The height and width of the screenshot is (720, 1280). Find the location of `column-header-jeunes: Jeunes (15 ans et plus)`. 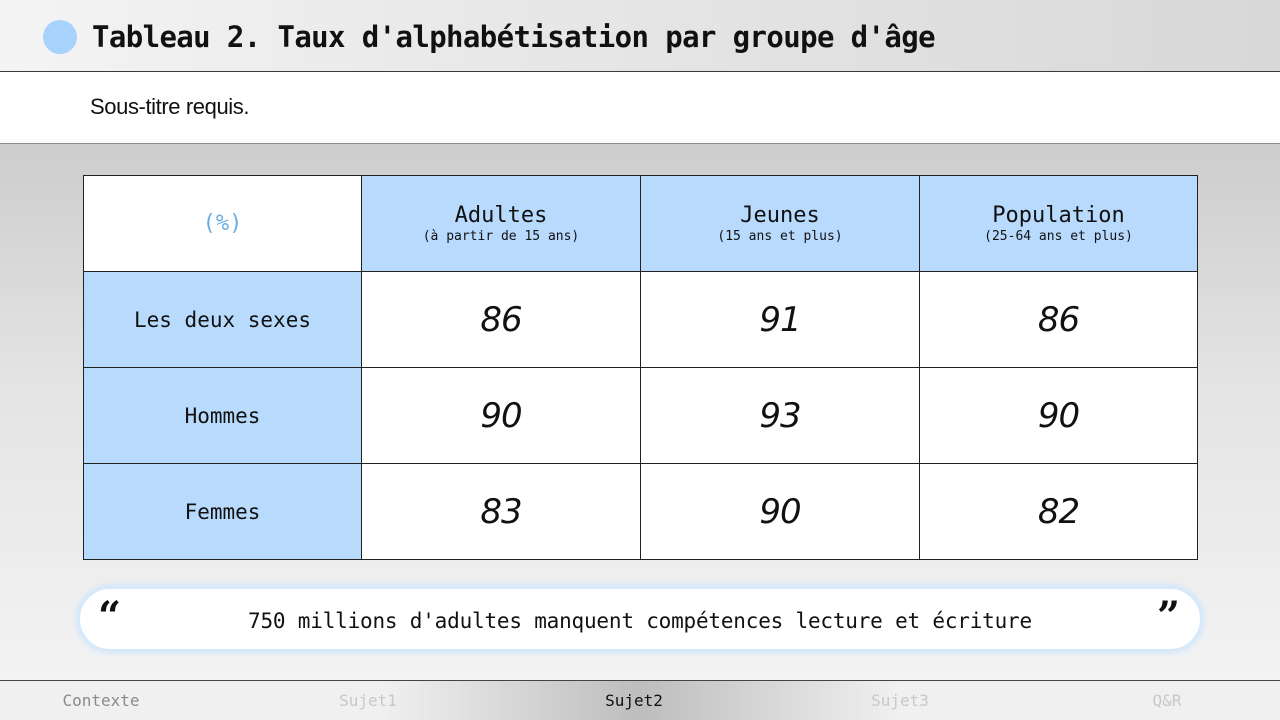

column-header-jeunes: Jeunes (15 ans et plus) is located at coordinates (780, 223).